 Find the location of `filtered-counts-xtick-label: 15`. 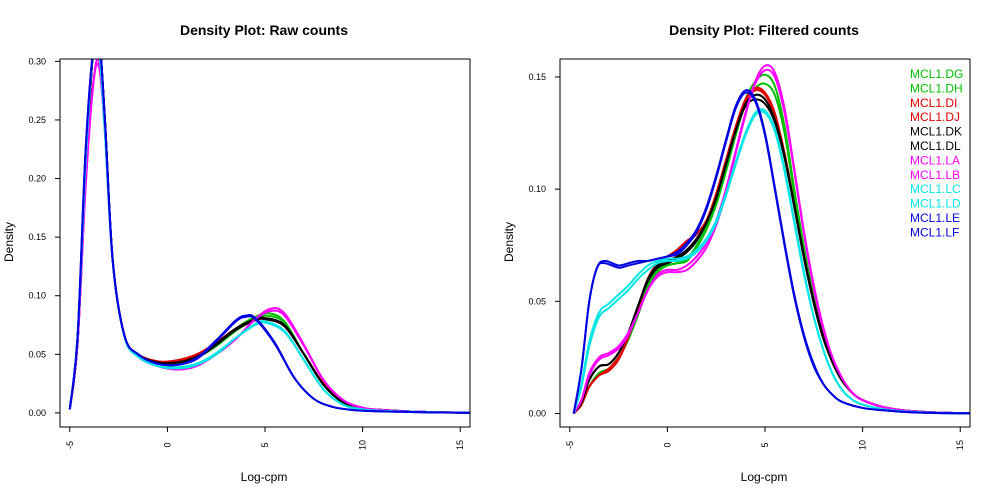

filtered-counts-xtick-label: 15 is located at coordinates (960, 445).